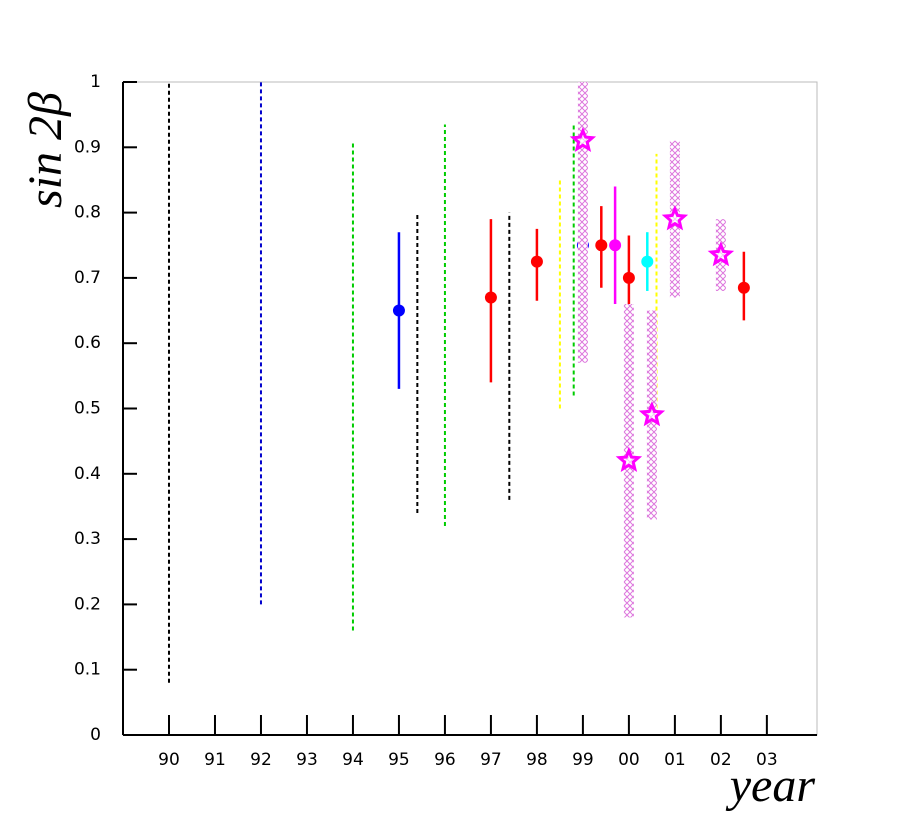  Describe the element at coordinates (307, 760) in the screenshot. I see `x-tick-label: 93` at that location.